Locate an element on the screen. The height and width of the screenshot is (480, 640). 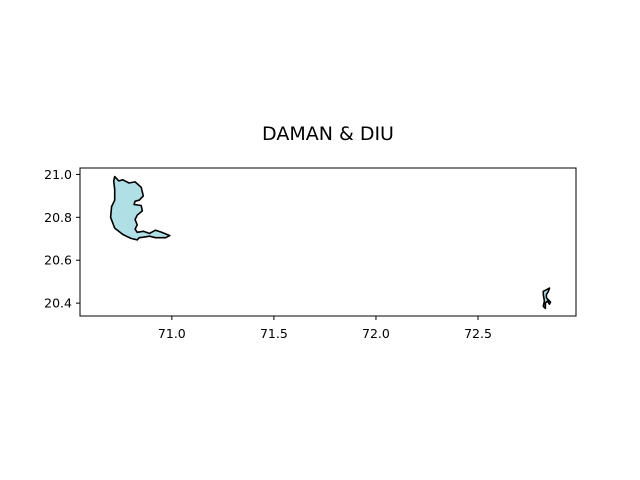
y-axis: 20.4 20.6 20.8 21.0 is located at coordinates (62, 239).